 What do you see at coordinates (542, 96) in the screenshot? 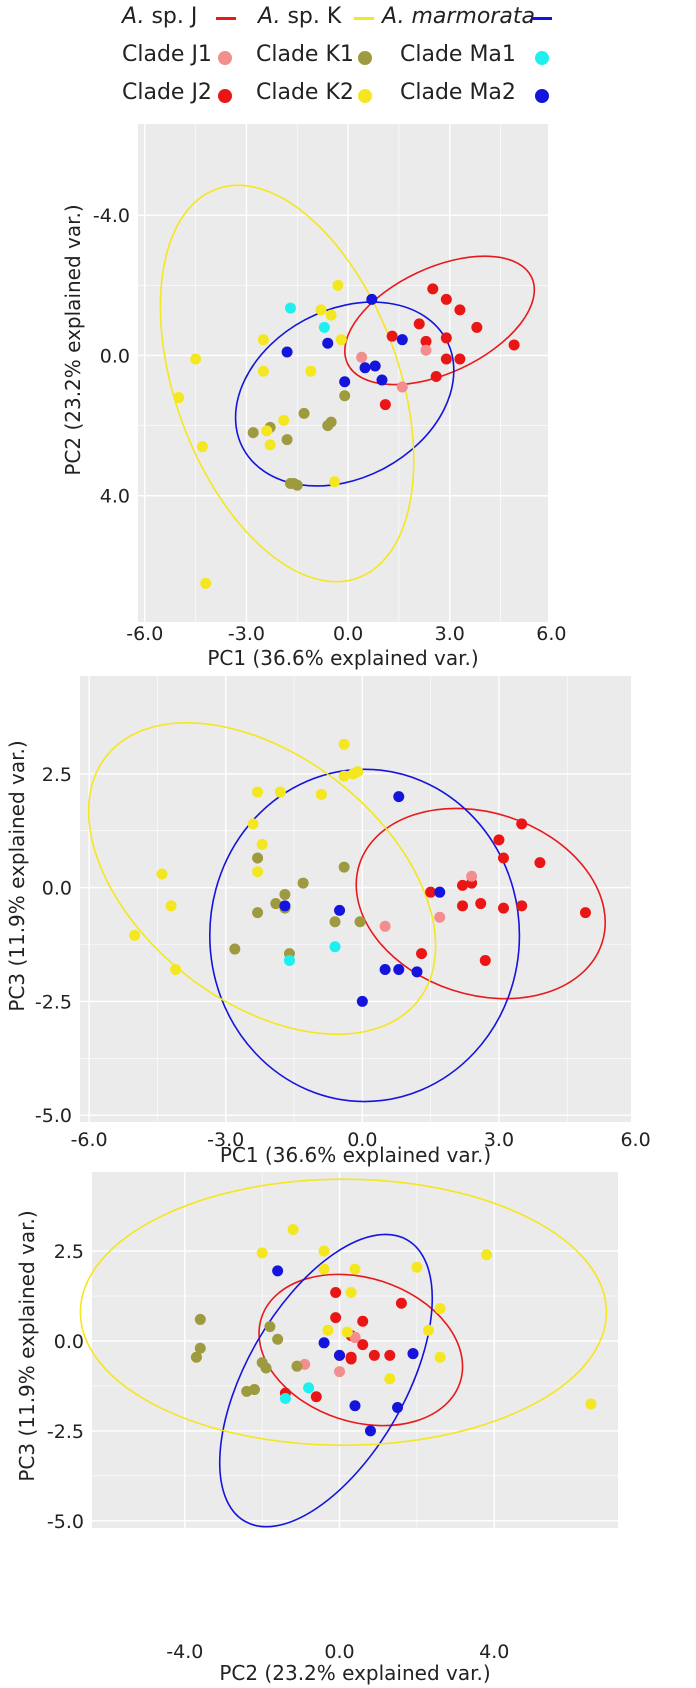
I see `legend-dot-ma2` at bounding box center [542, 96].